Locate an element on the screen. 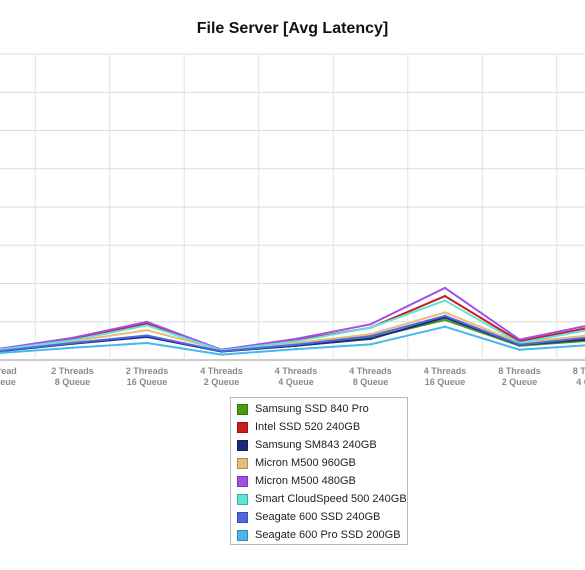  x-tick-label: 4 Threads 2 Queue is located at coordinates (221, 376).